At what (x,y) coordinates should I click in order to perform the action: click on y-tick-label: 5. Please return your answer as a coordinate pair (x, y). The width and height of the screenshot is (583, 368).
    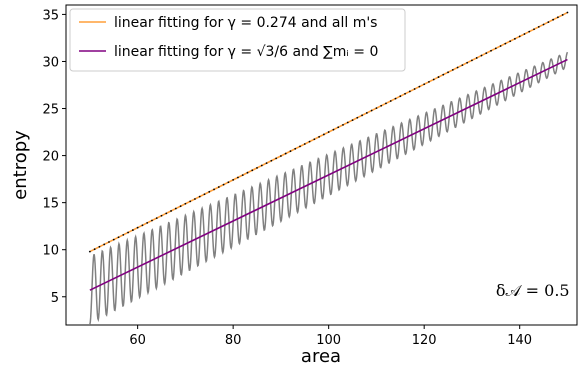
    Looking at the image, I should click on (55, 298).